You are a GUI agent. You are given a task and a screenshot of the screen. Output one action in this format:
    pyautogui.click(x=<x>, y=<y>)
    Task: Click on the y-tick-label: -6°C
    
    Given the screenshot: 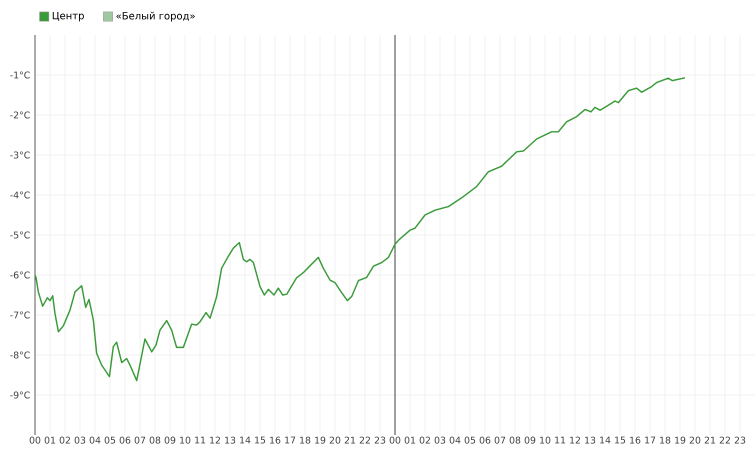 What is the action you would take?
    pyautogui.click(x=20, y=275)
    